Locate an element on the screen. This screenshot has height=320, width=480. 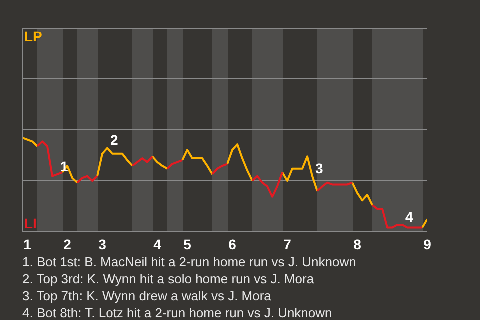
x-tick-label: 2 is located at coordinates (68, 244).